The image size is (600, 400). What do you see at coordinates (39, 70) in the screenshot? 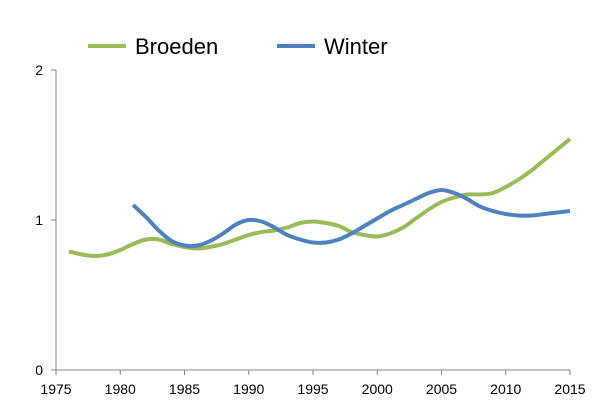
I see `y-tick-label: 2` at bounding box center [39, 70].